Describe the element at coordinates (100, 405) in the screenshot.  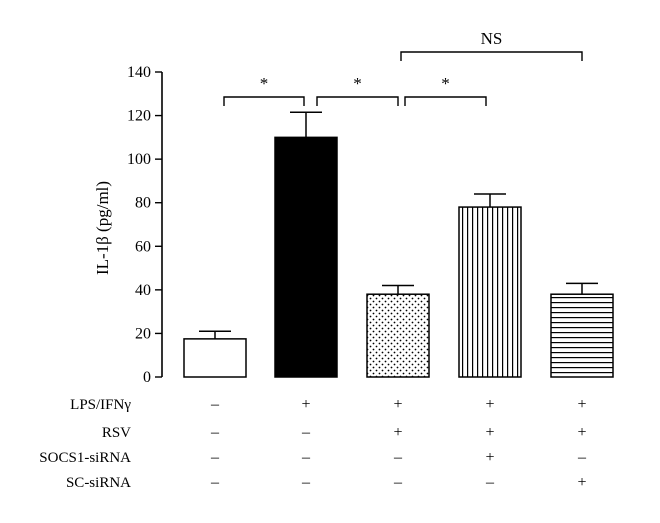
I see `condition-label: LPS/IFNγ` at that location.